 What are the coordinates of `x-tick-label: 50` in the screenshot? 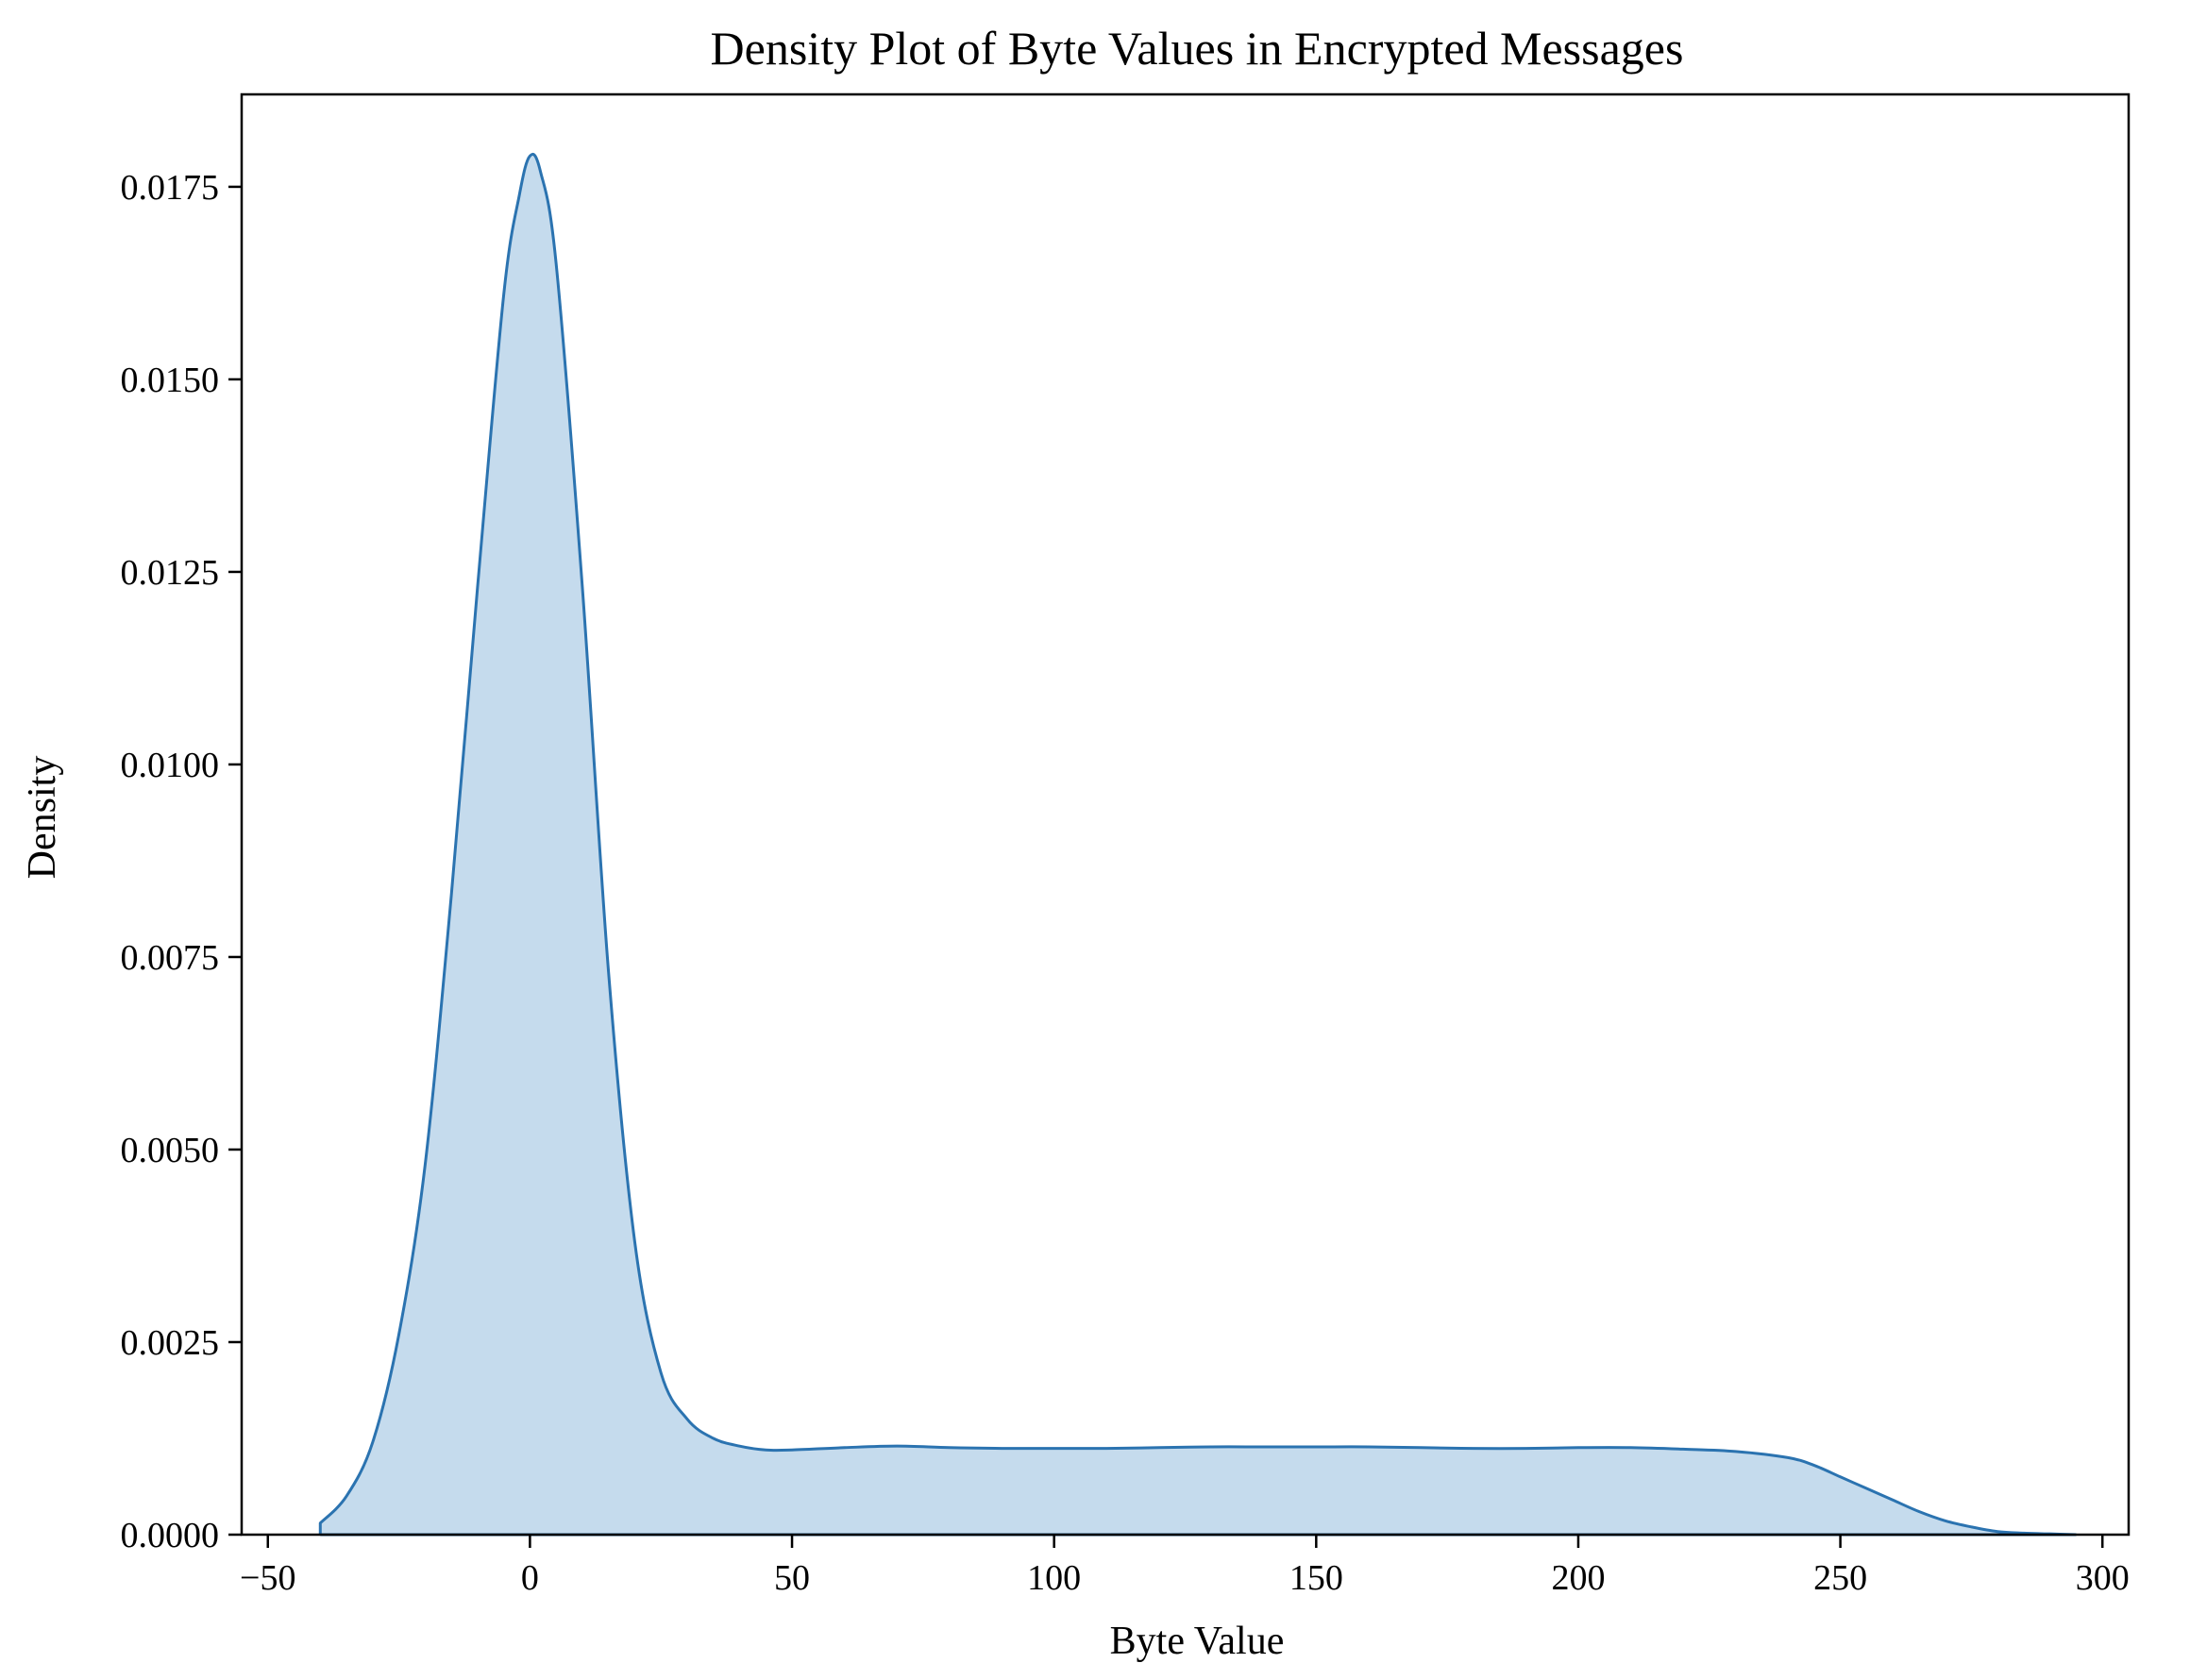 It's located at (792, 1578).